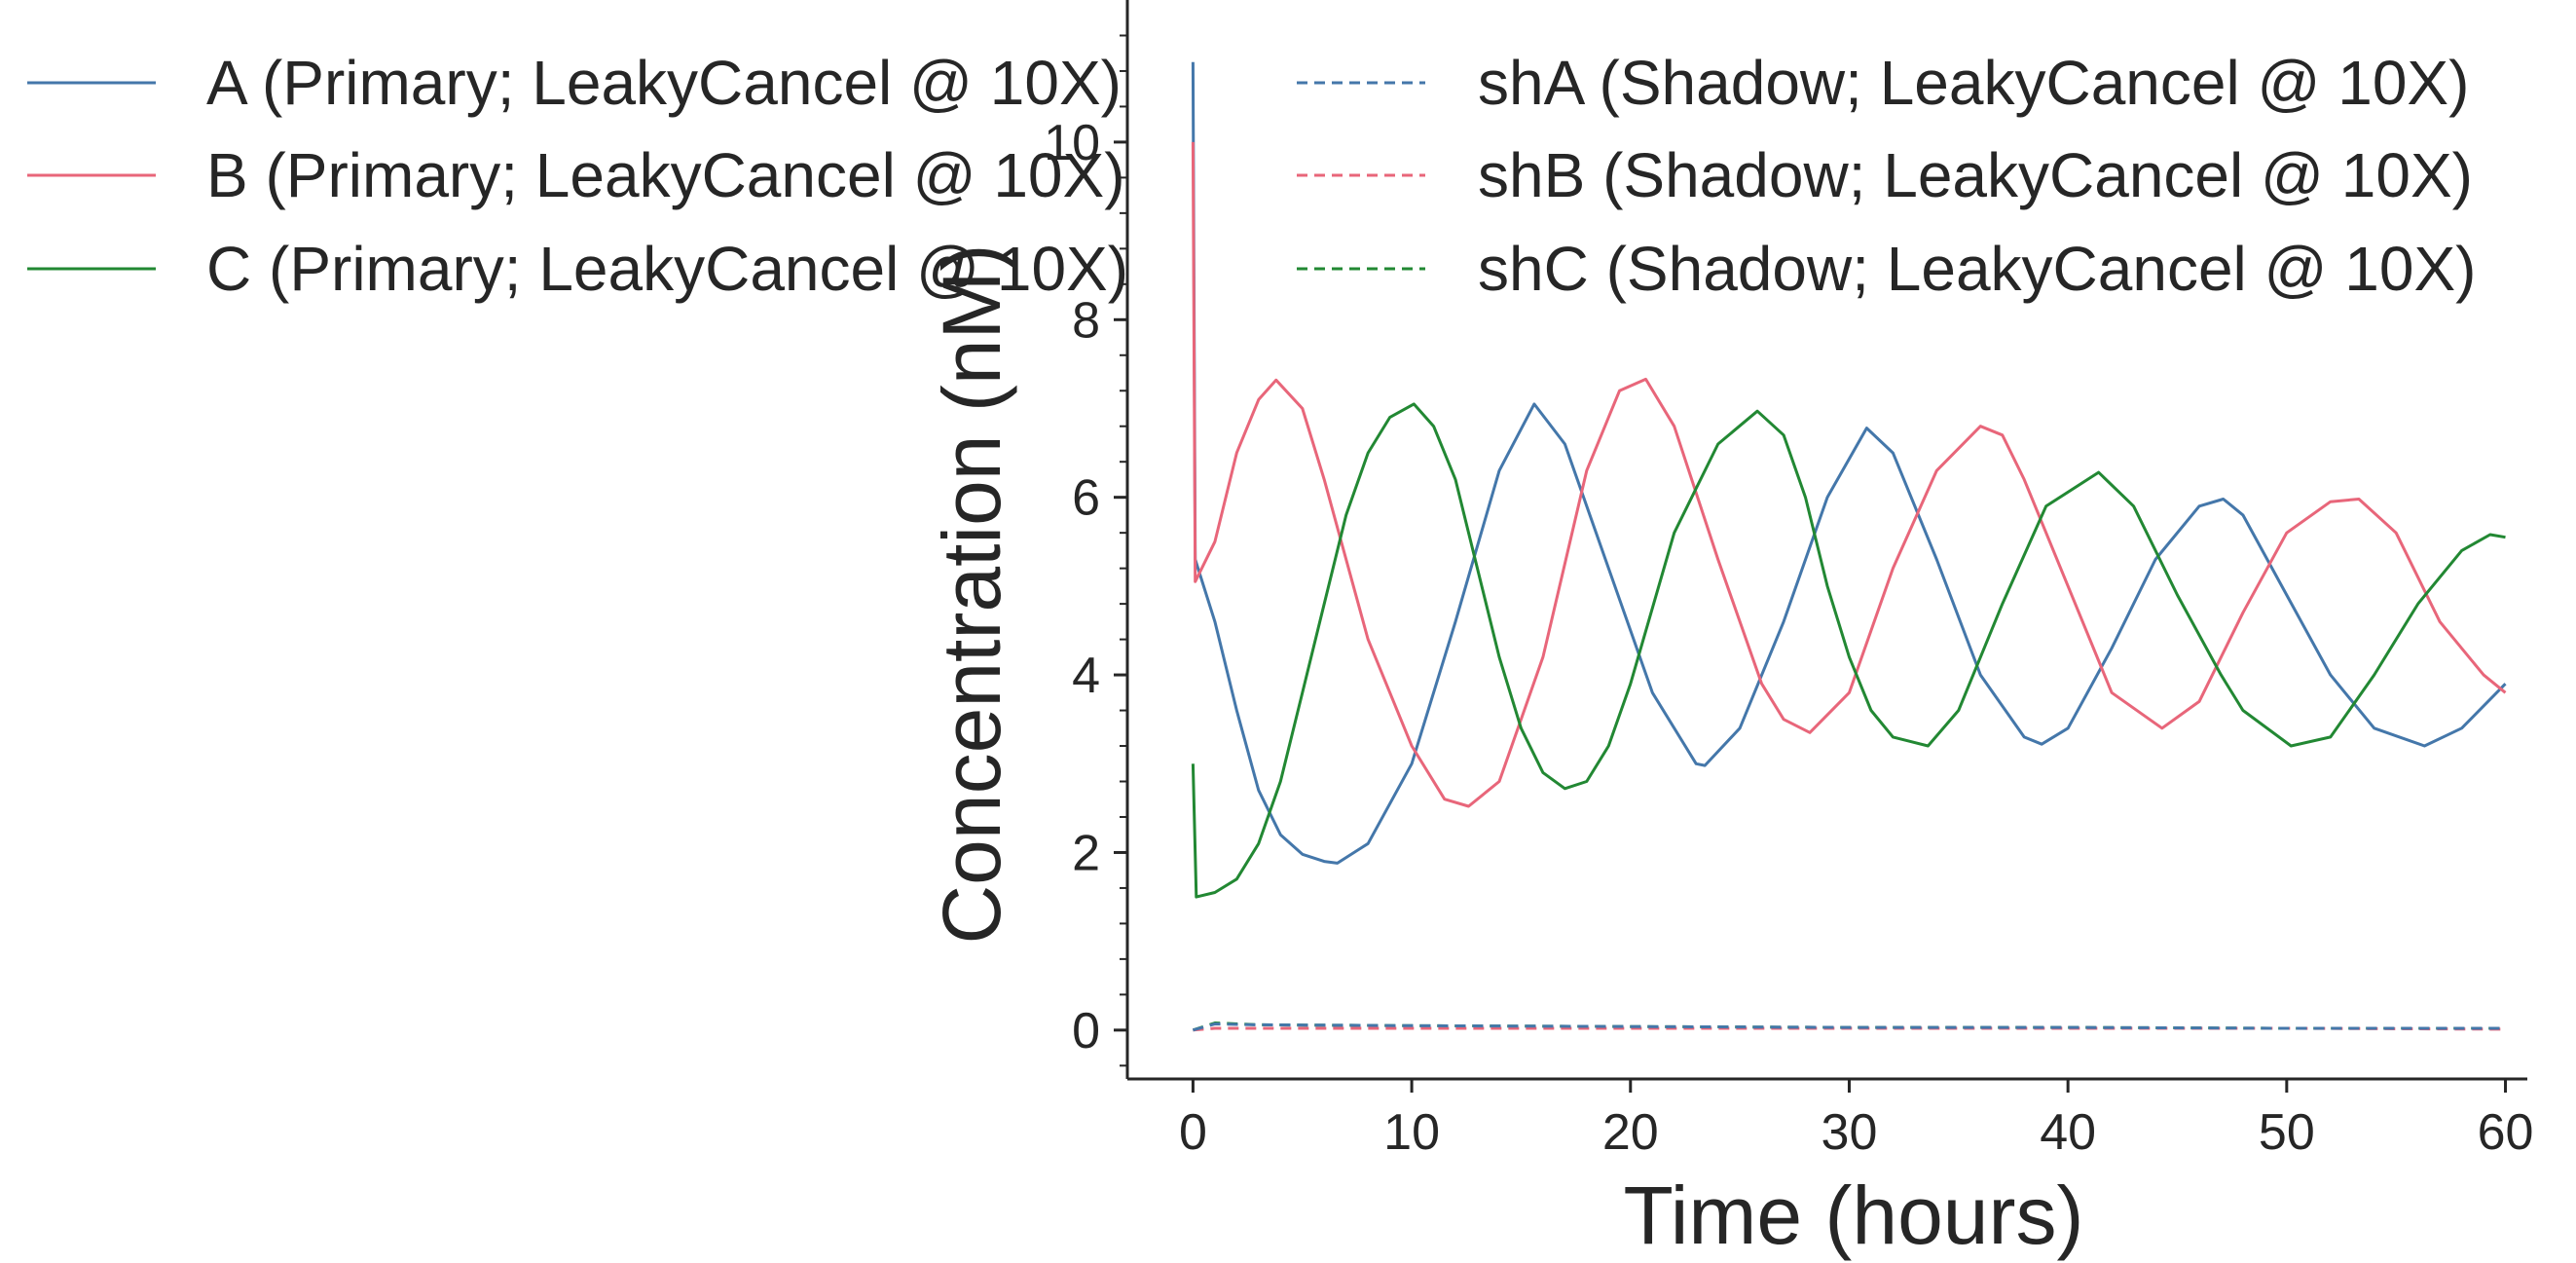  What do you see at coordinates (667, 269) in the screenshot?
I see `legend-label-c: C (Primary; LeakyCancel @ 10X)` at bounding box center [667, 269].